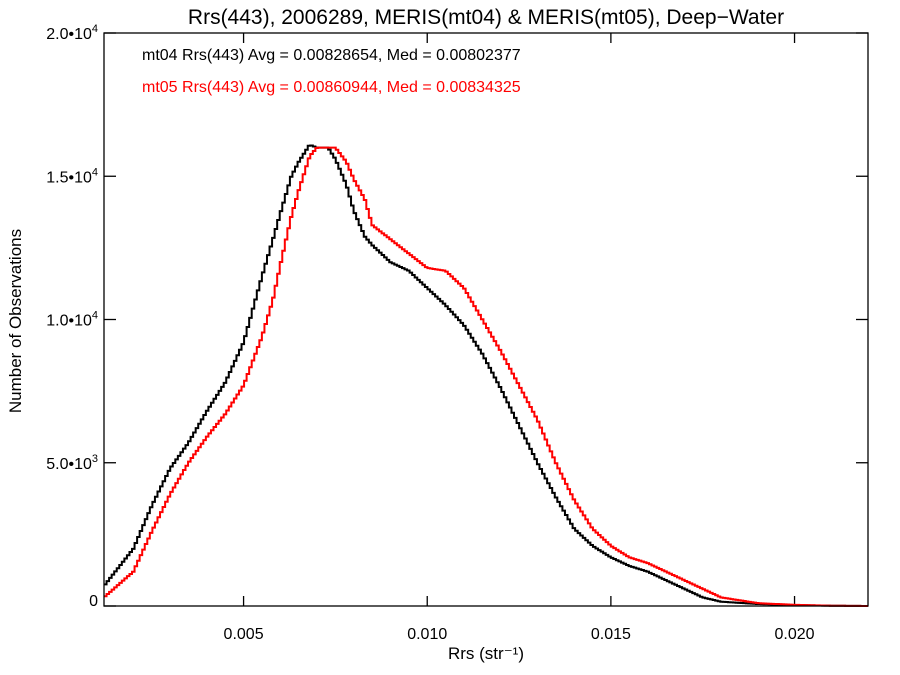  I want to click on y-tick-label: 5.0•103, so click(72, 463).